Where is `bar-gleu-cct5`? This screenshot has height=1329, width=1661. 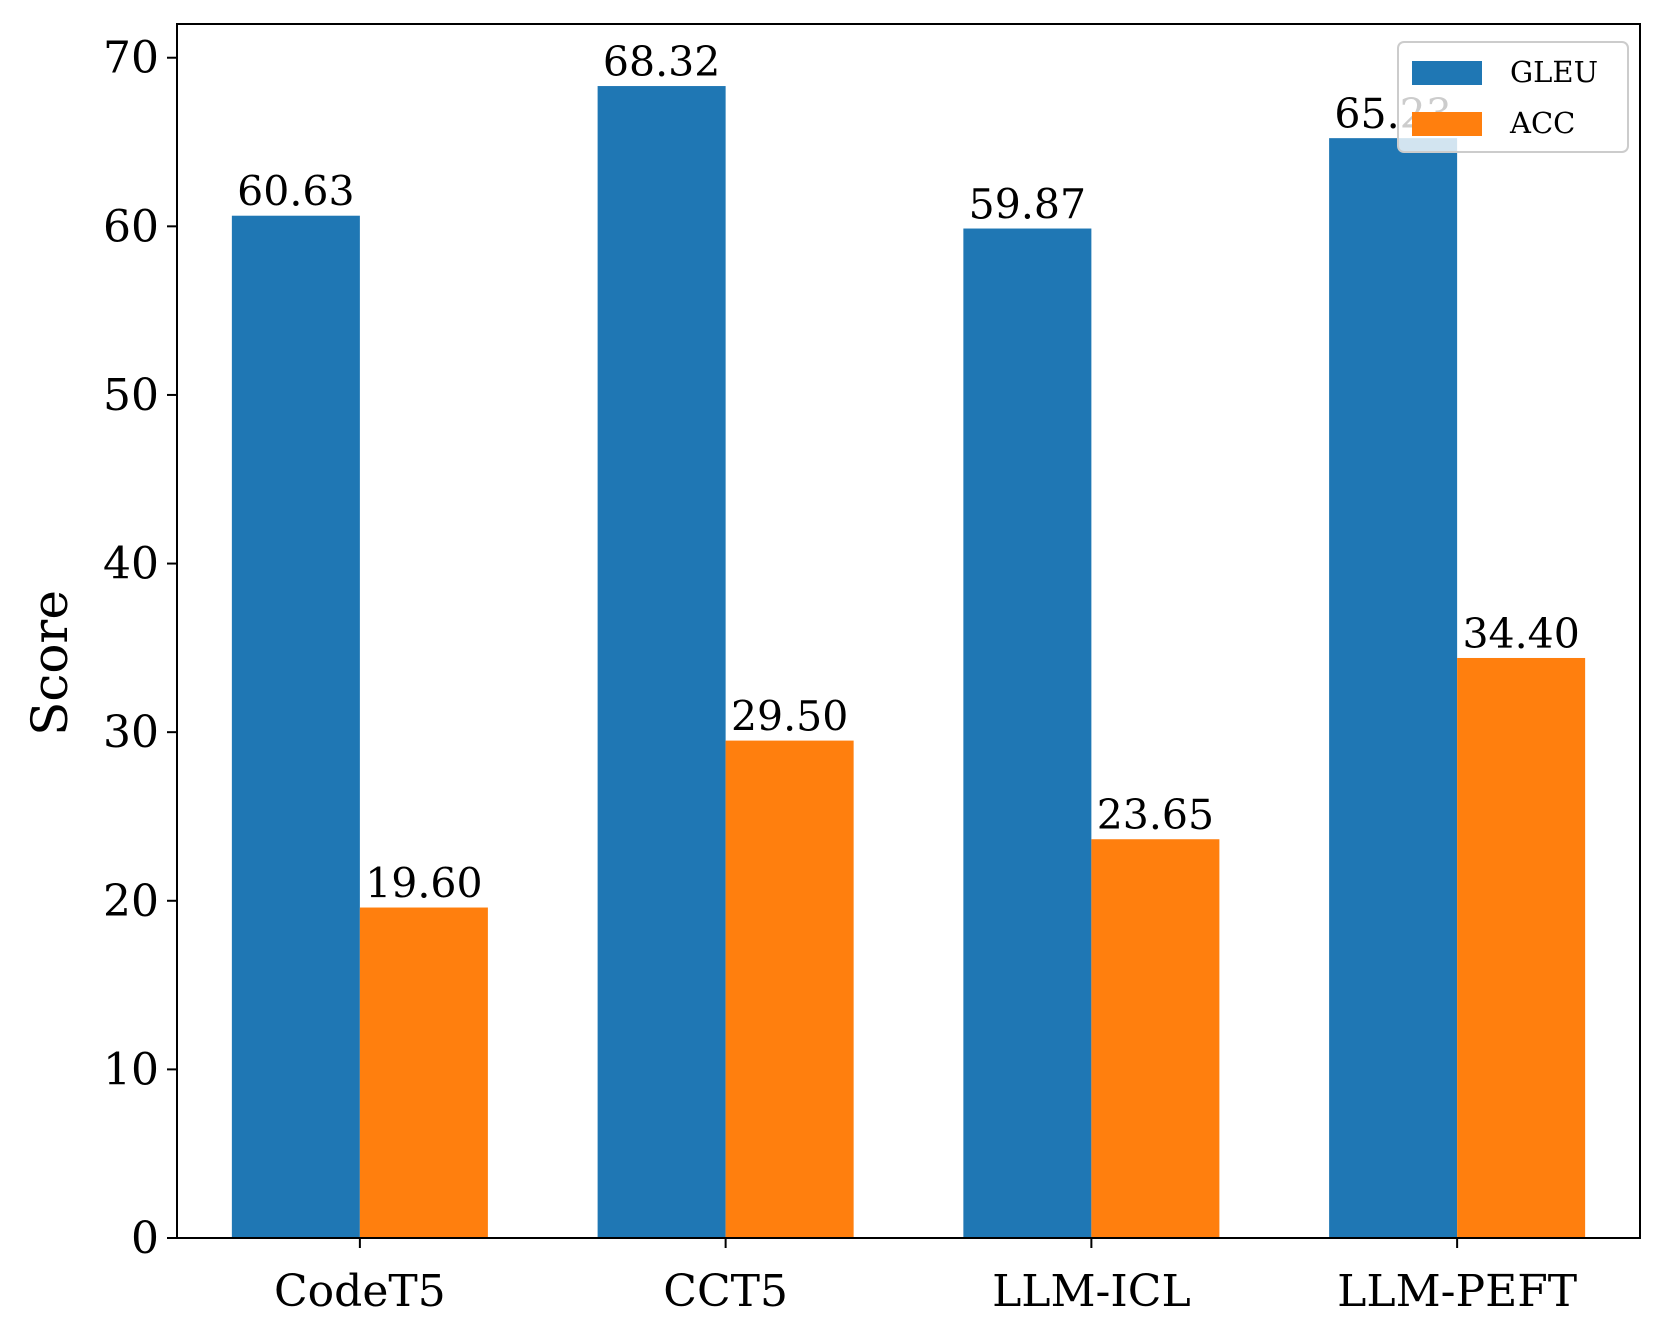
bar-gleu-cct5 is located at coordinates (661, 662).